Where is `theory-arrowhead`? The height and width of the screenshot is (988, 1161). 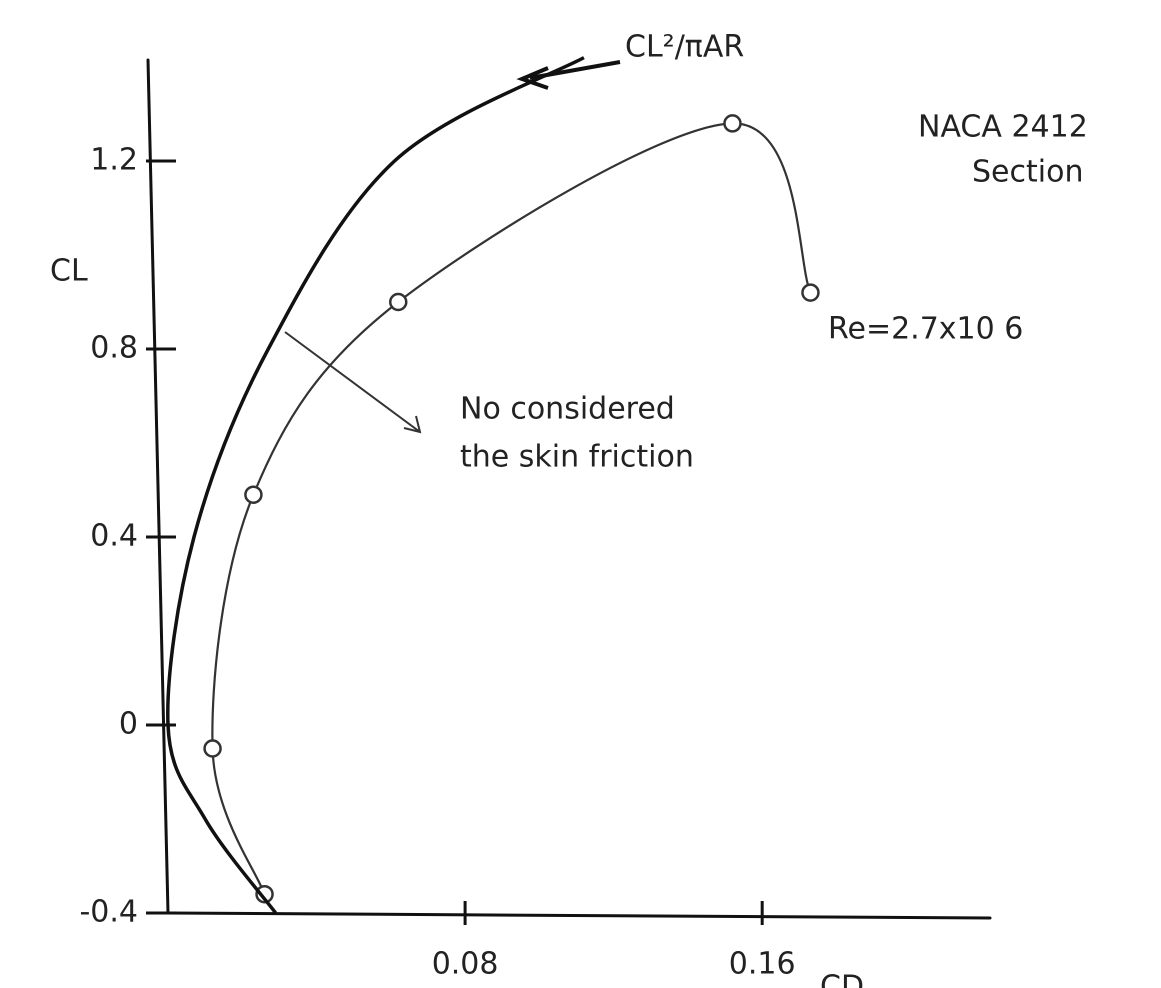
theory-arrowhead is located at coordinates (532, 78).